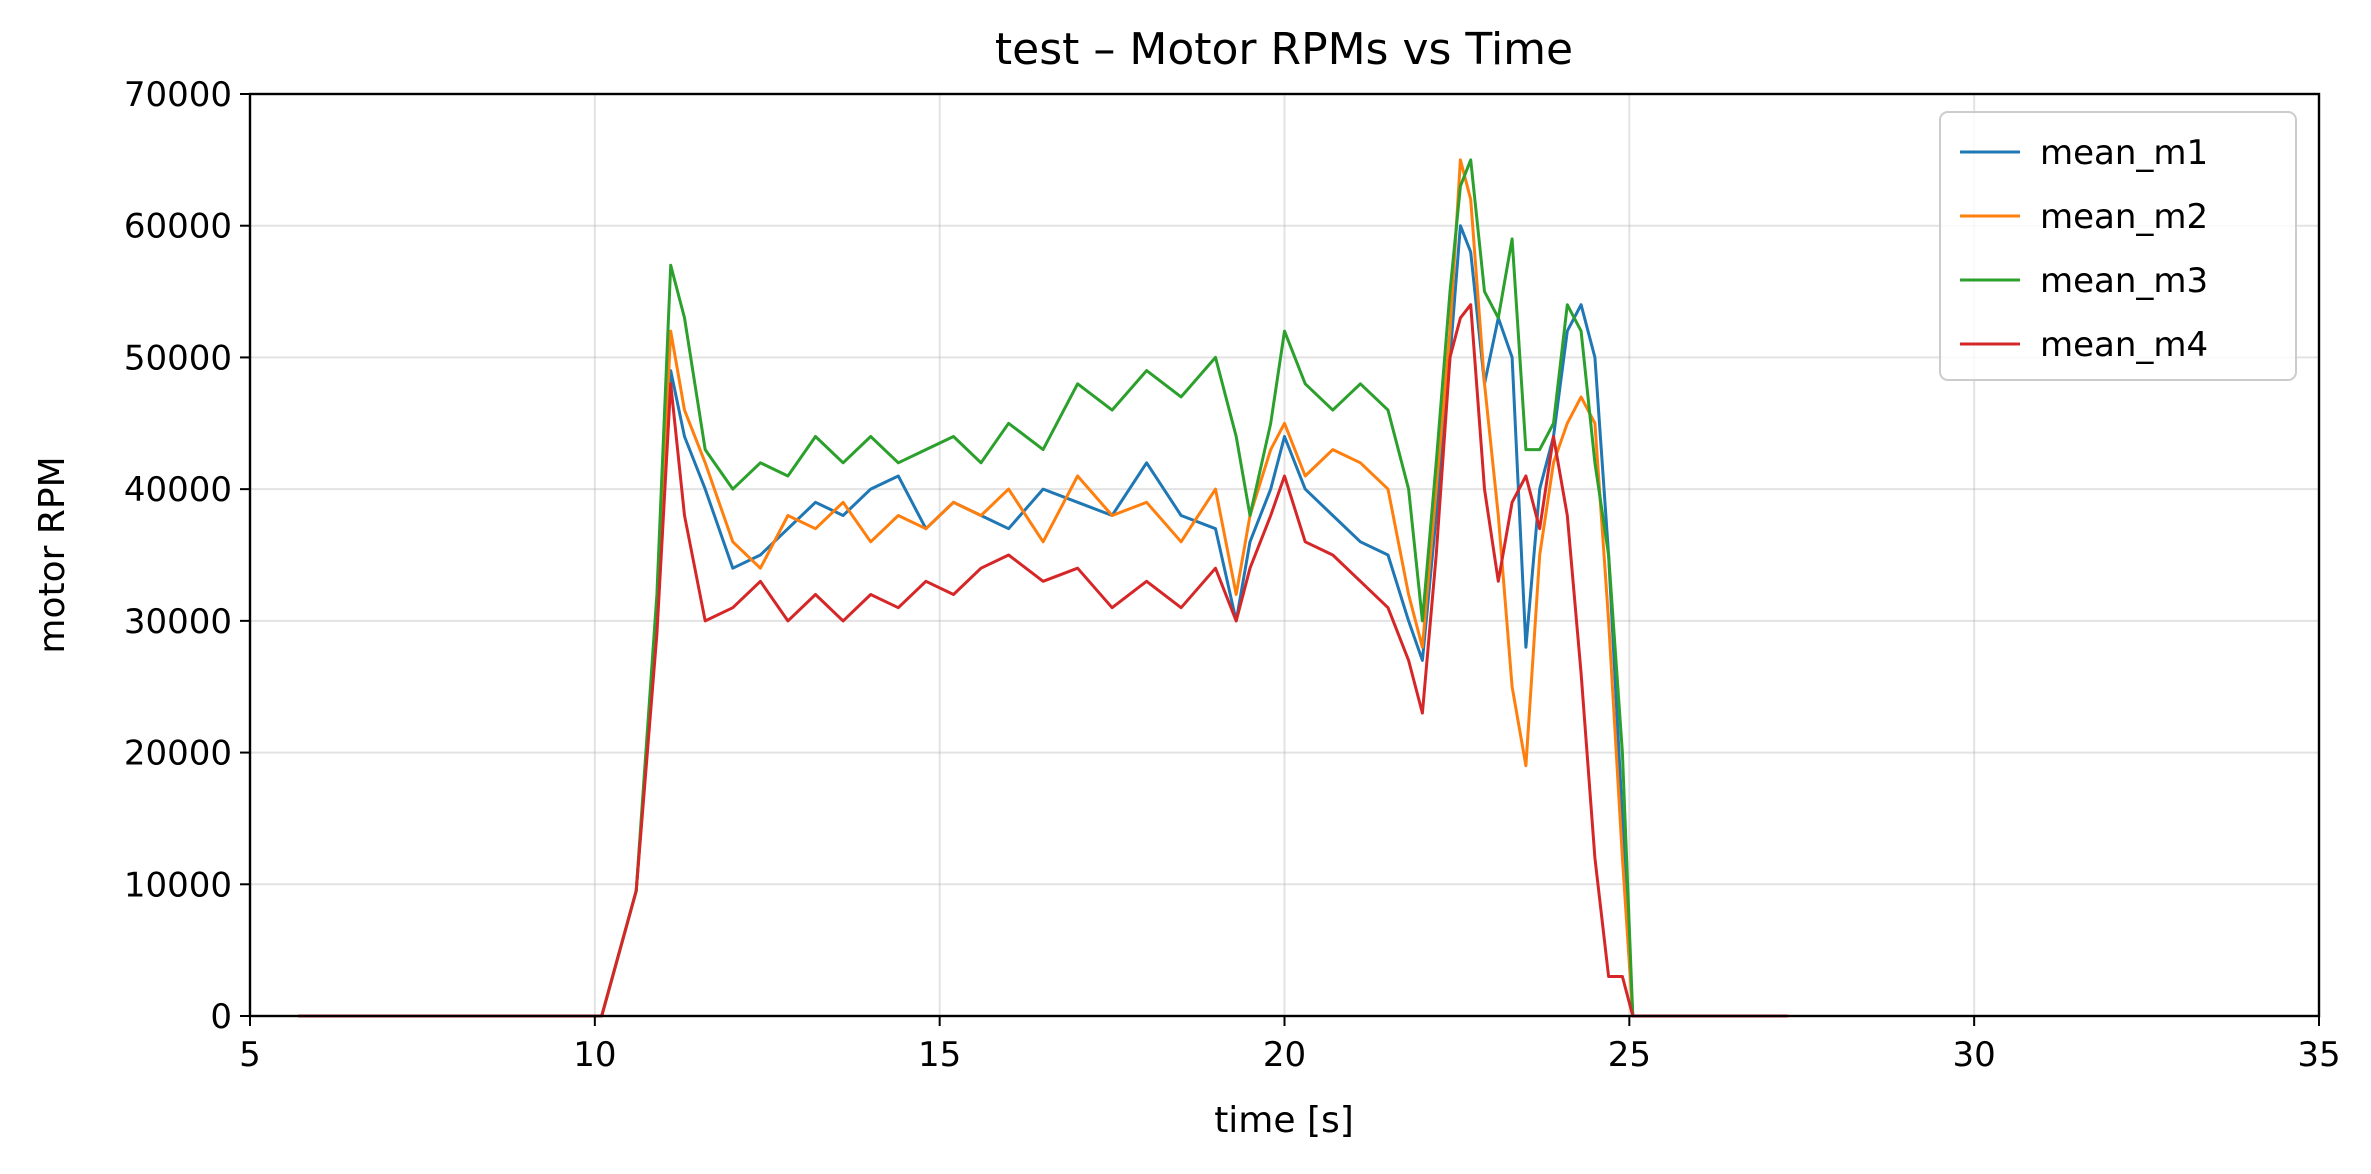  I want to click on y-axis: 0 10000 20000 30000 40000 50000 60000 70000, so click(187, 556).